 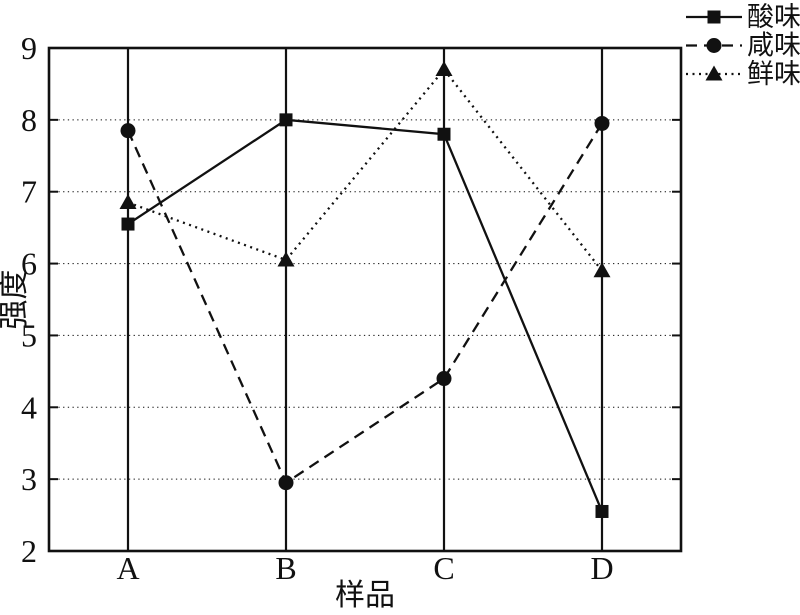 What do you see at coordinates (773, 46) in the screenshot?
I see `legend-label: 咸味` at bounding box center [773, 46].